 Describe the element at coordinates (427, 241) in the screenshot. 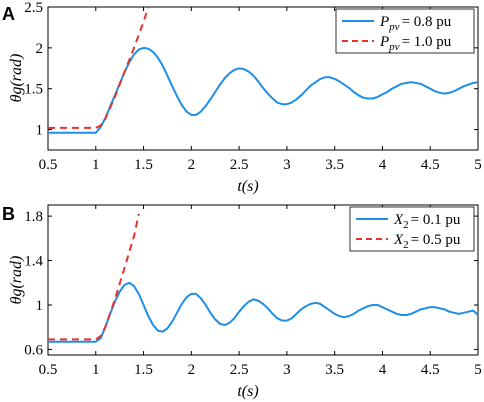

I see `legend-entry-b-1: X2 = 0.5 pu` at that location.